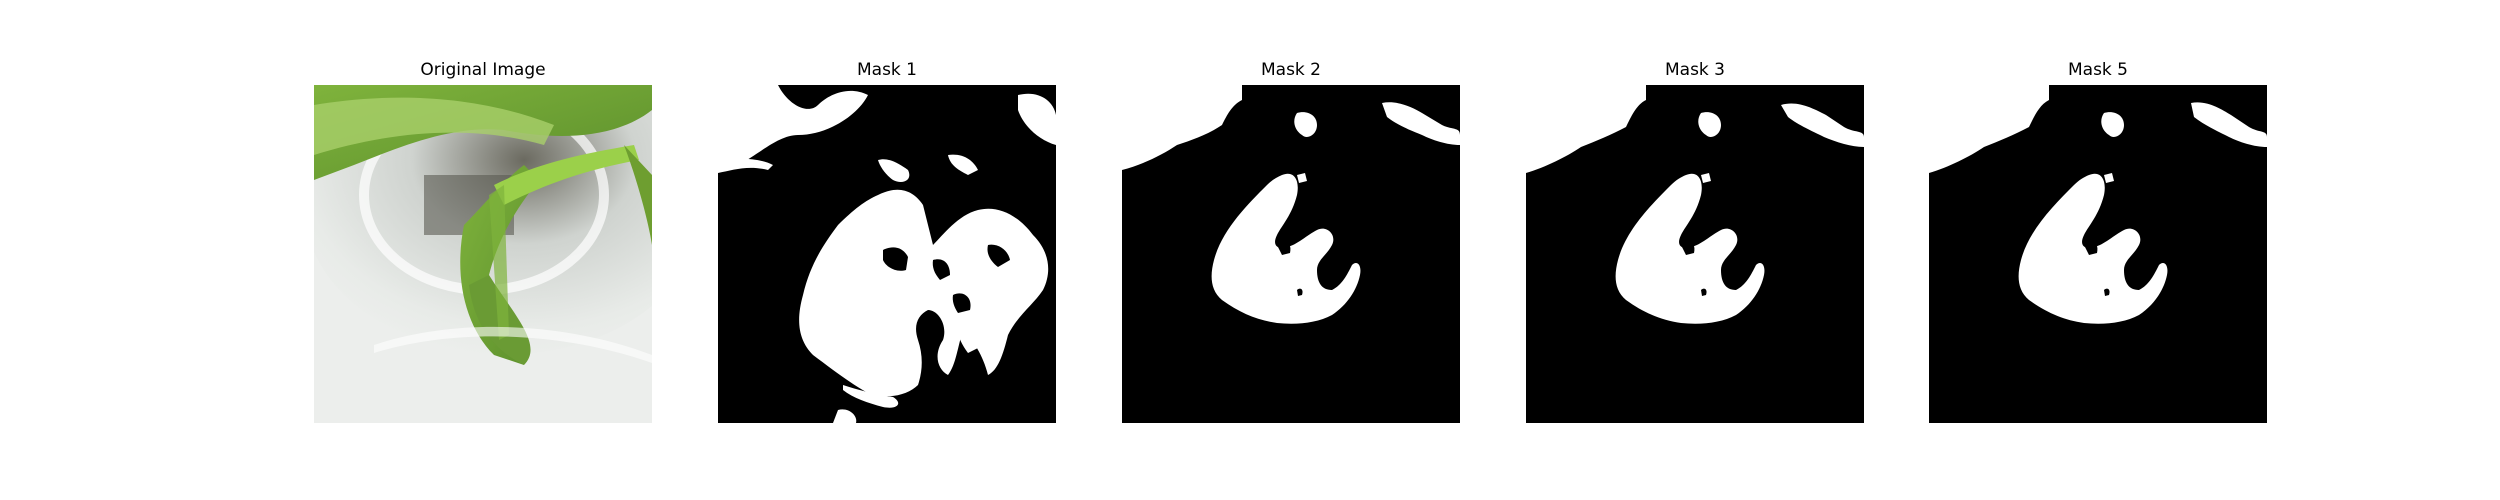  I want to click on original-image-drawing, so click(483, 254).